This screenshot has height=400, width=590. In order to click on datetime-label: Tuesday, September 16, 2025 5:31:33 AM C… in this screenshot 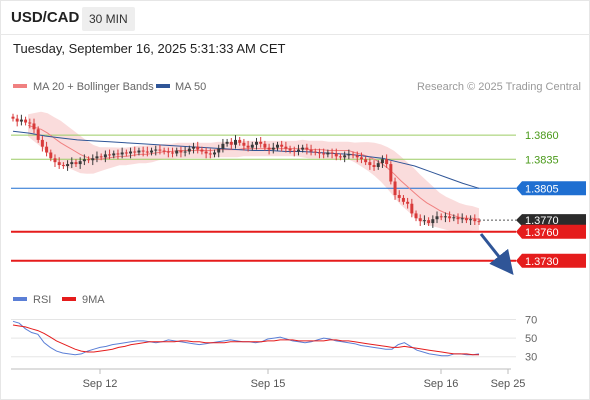, I will do `click(149, 48)`.